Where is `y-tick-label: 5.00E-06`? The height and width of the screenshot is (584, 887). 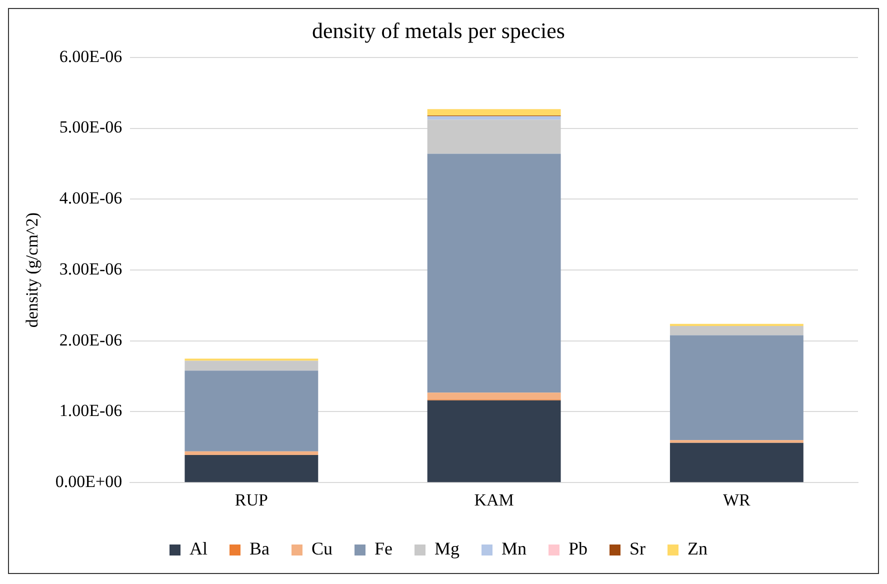
y-tick-label: 5.00E-06 is located at coordinates (90, 127).